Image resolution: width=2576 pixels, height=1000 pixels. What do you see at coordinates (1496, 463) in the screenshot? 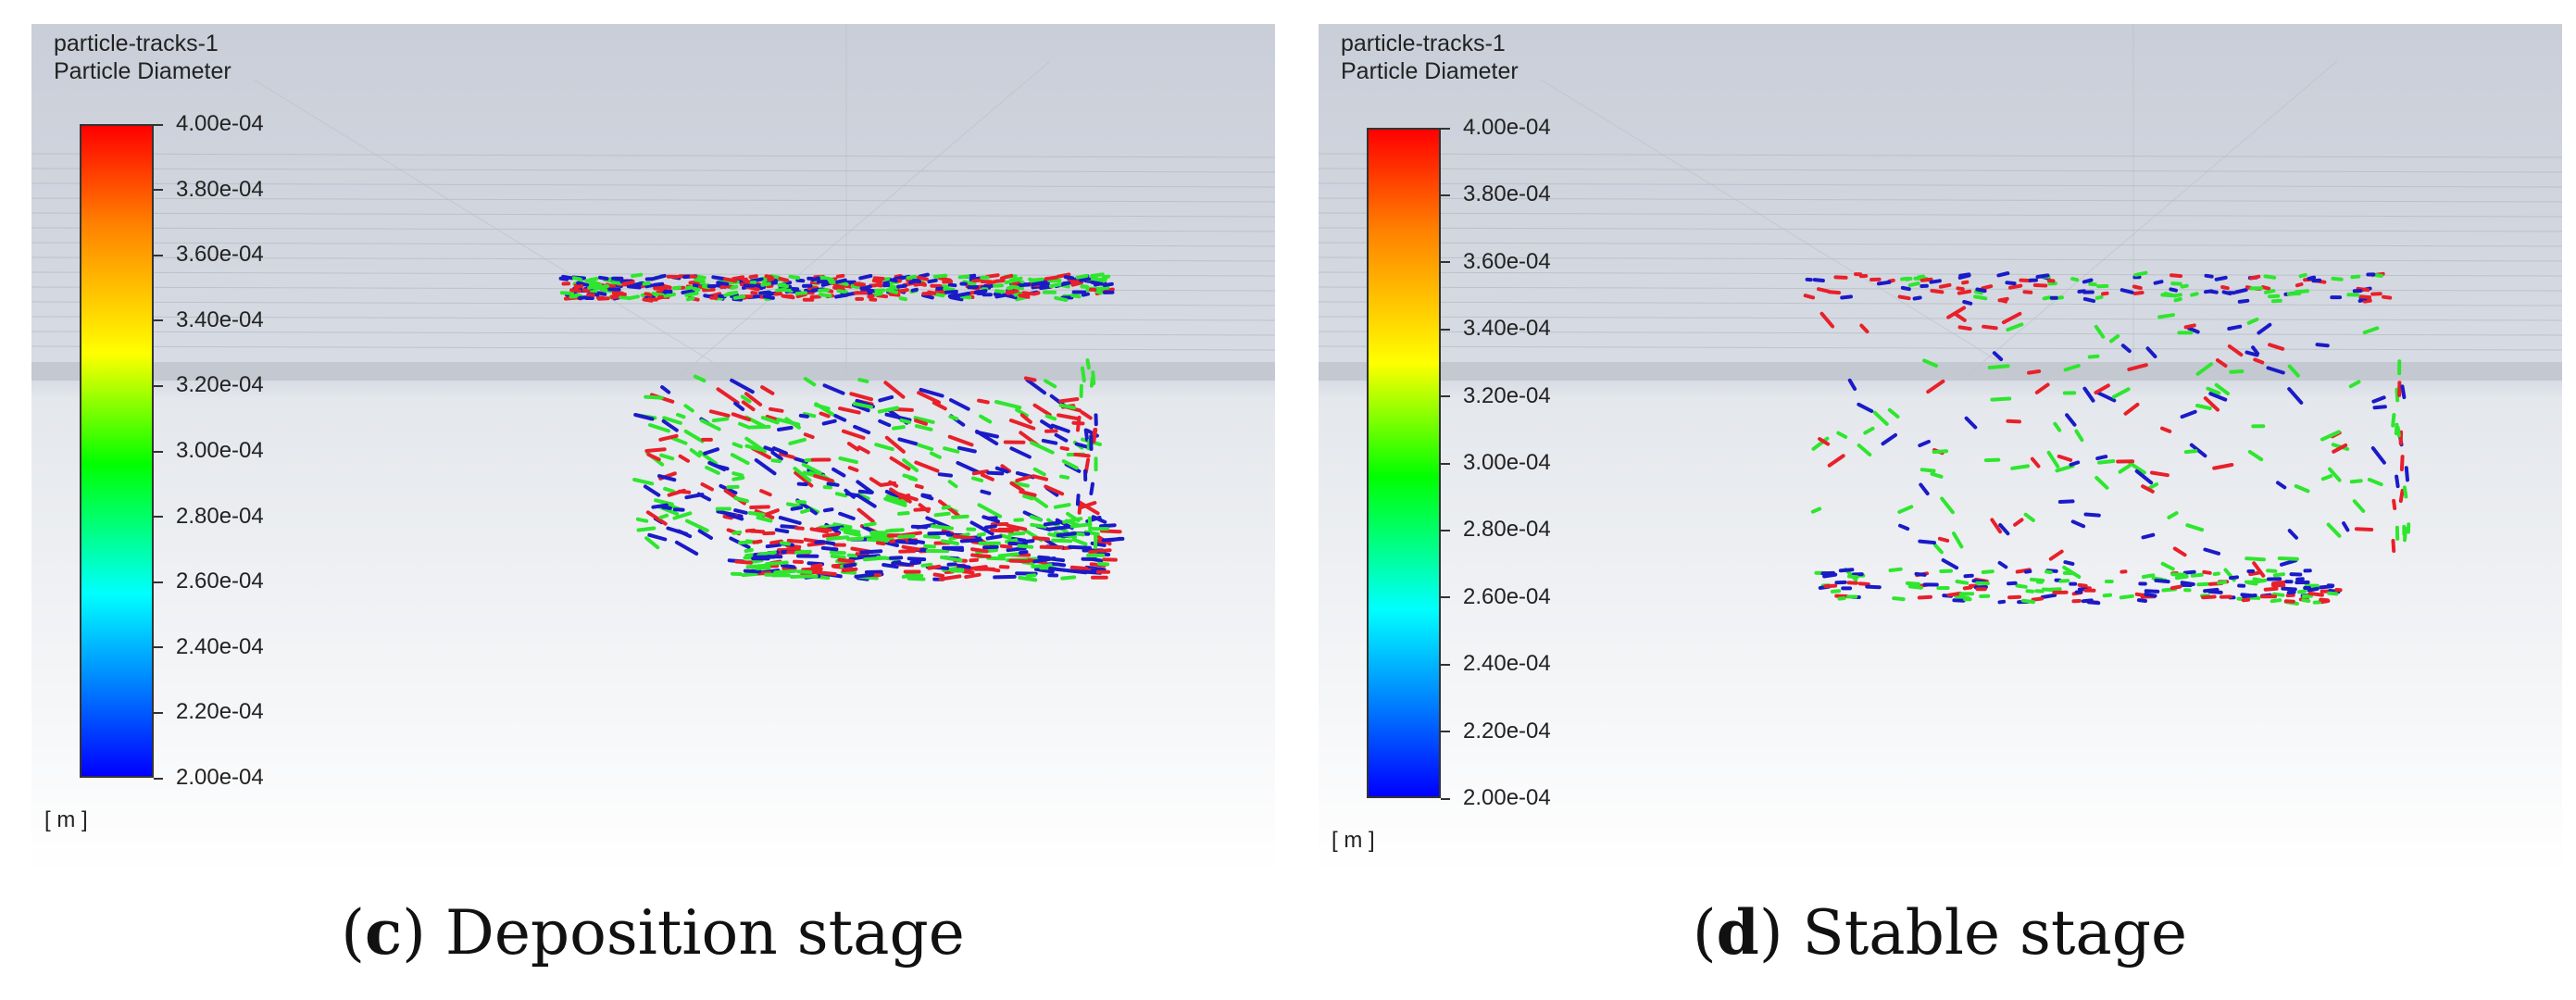
I see `colorbar-tick-label: 3.00e-04` at bounding box center [1496, 463].